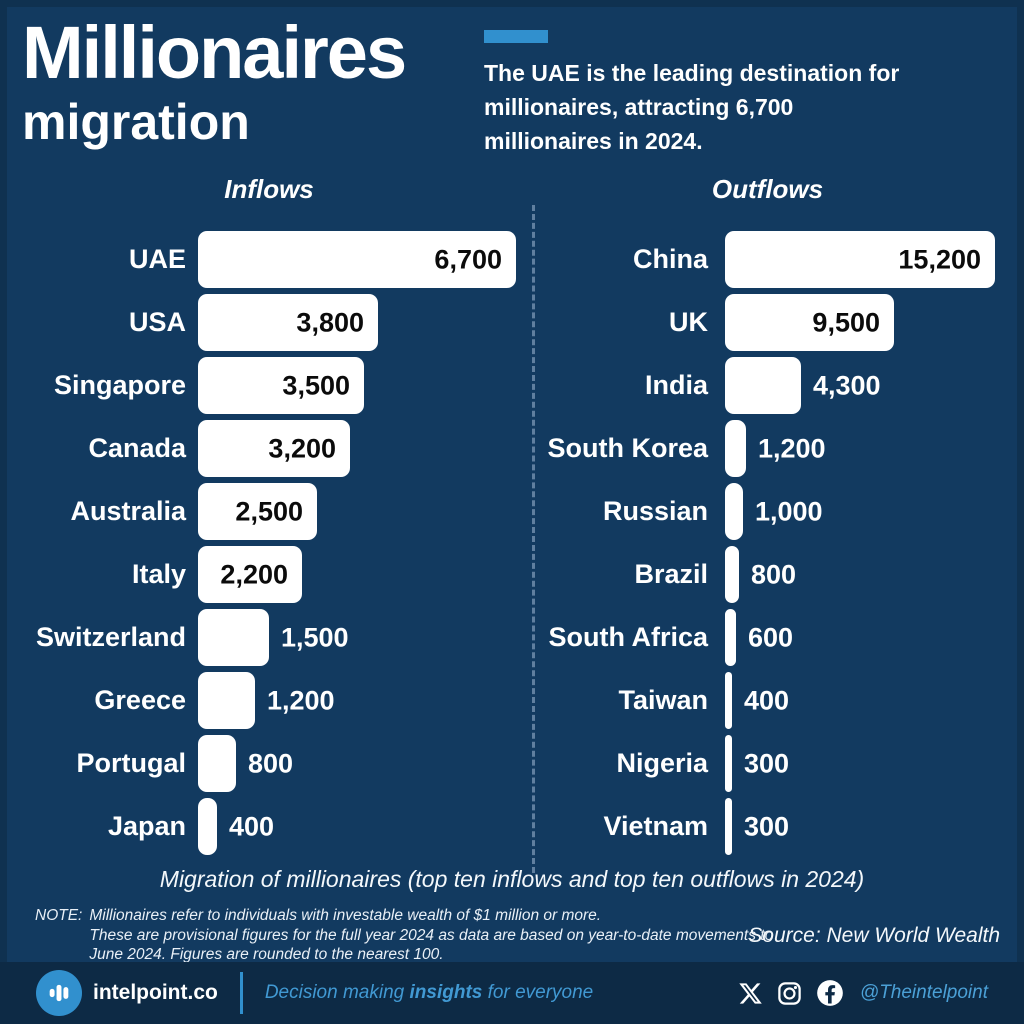 Image resolution: width=1024 pixels, height=1024 pixels. What do you see at coordinates (676, 385) in the screenshot?
I see `category-label: India` at bounding box center [676, 385].